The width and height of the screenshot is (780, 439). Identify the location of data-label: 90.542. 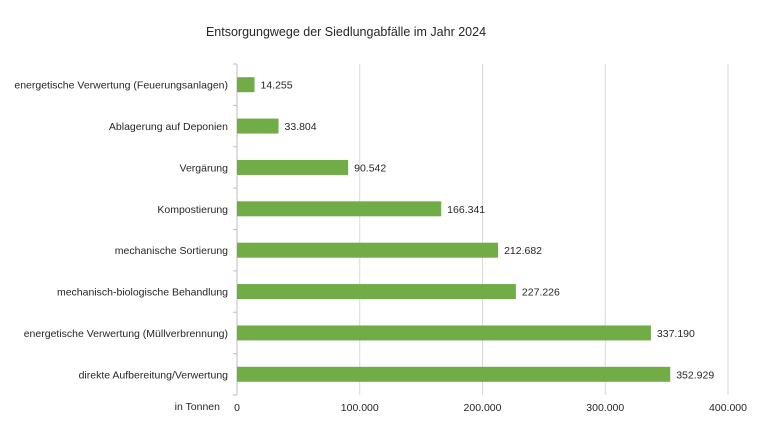
(370, 168).